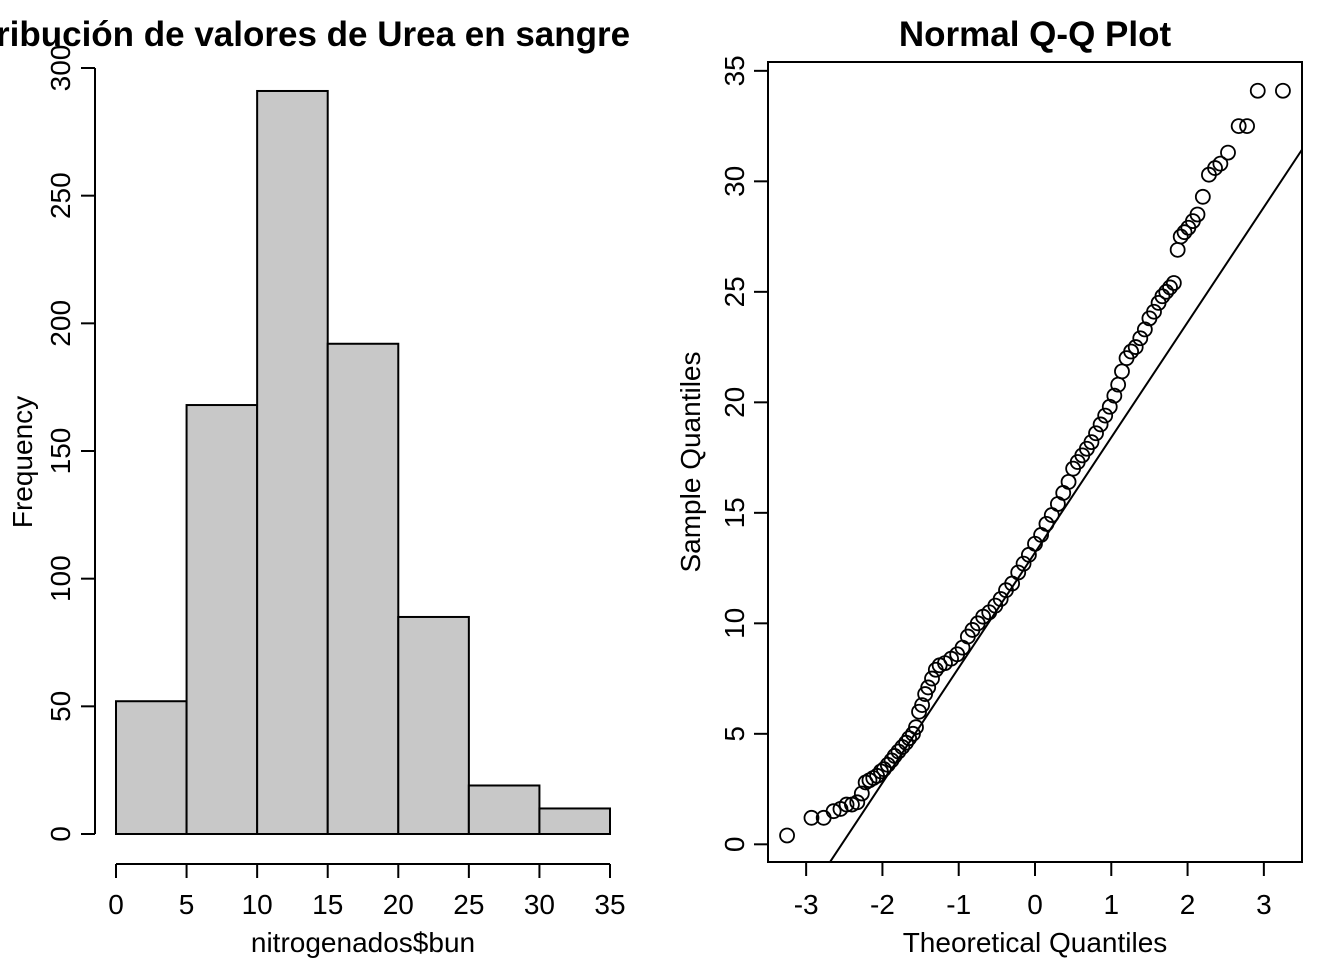 This screenshot has width=1344, height=960. I want to click on y-tick-label: 35, so click(734, 70).